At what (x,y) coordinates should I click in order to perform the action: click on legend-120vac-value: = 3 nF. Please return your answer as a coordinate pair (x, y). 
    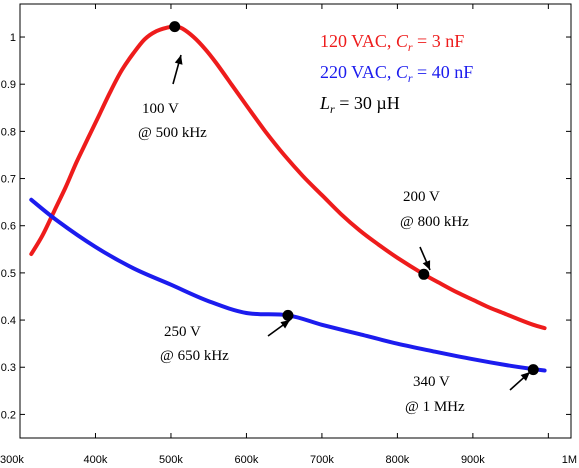
    Looking at the image, I should click on (439, 41).